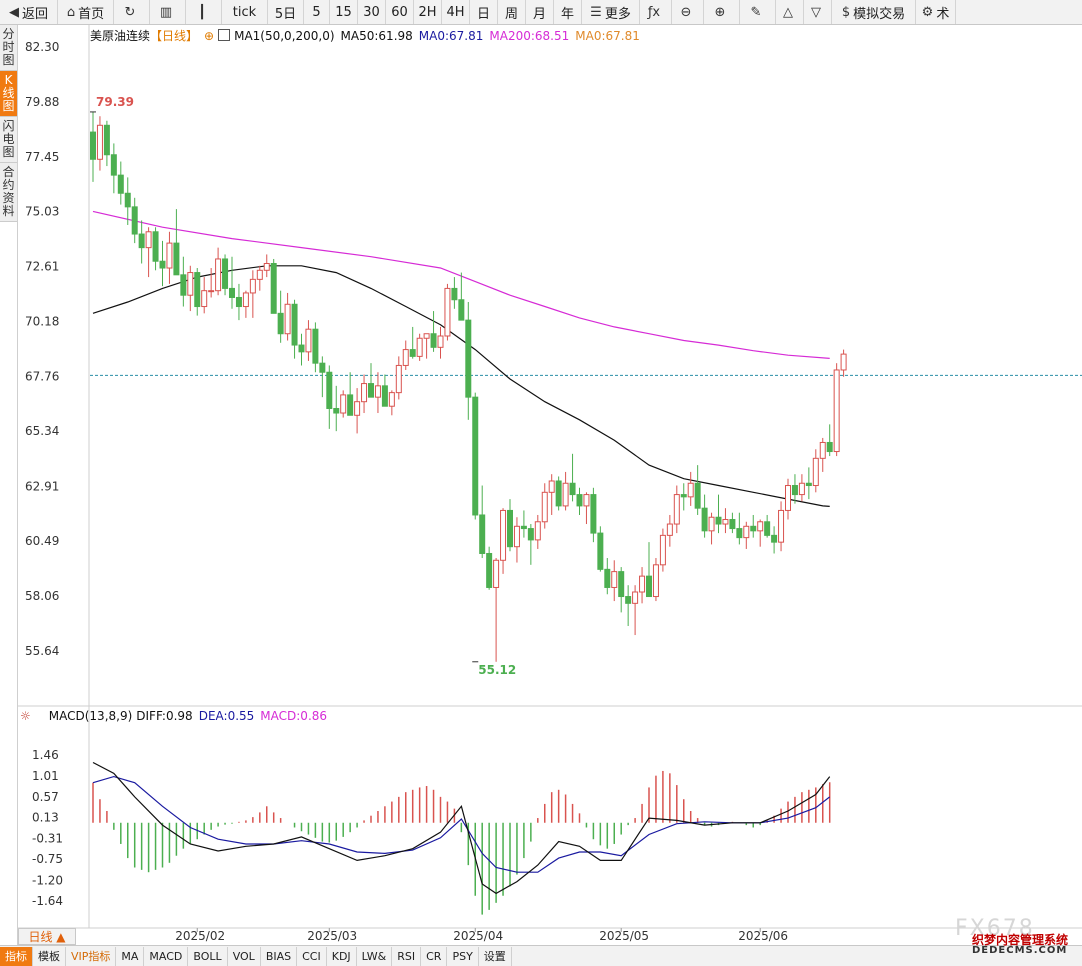 The image size is (1082, 966). I want to click on toolbar-button-25: ⚙ 术, so click(936, 12).